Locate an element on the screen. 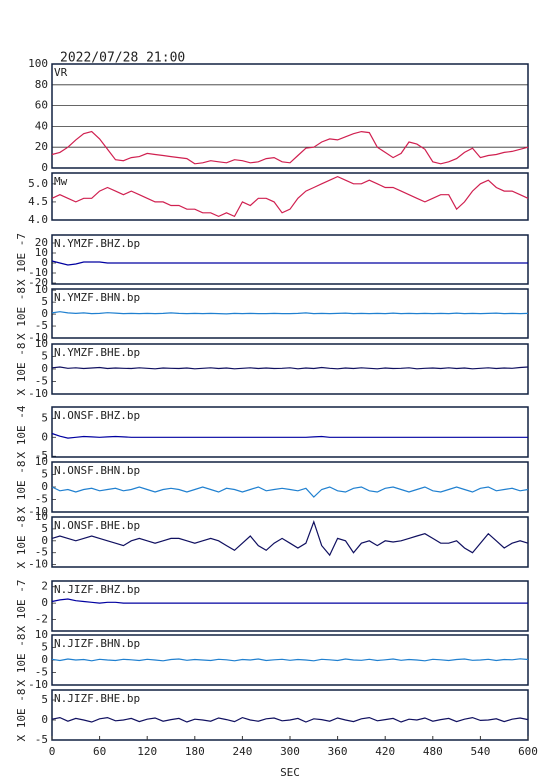 This screenshot has height=781, width=554. panel-label: Mw is located at coordinates (61, 181).